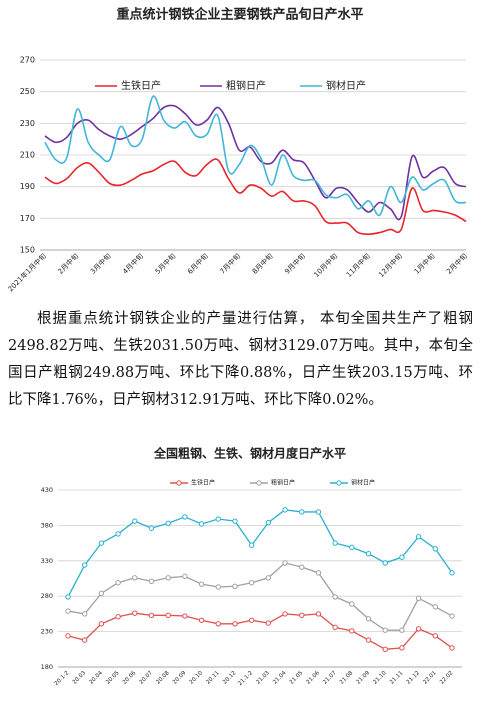 Image resolution: width=481 pixels, height=705 pixels. Describe the element at coordinates (27, 186) in the screenshot. I see `y-tick-label: 190` at that location.